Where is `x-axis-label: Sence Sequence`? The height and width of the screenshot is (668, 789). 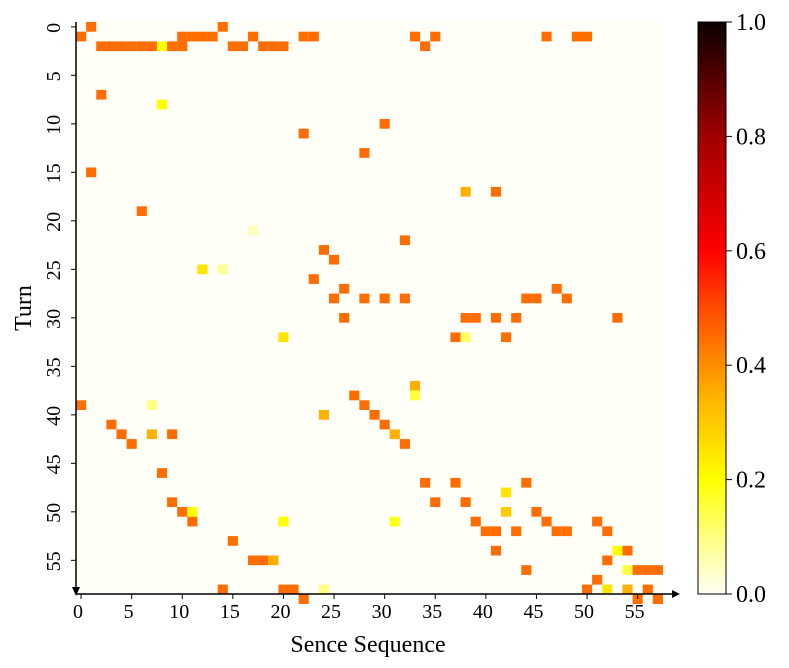
x-axis-label: Sence Sequence is located at coordinates (367, 645).